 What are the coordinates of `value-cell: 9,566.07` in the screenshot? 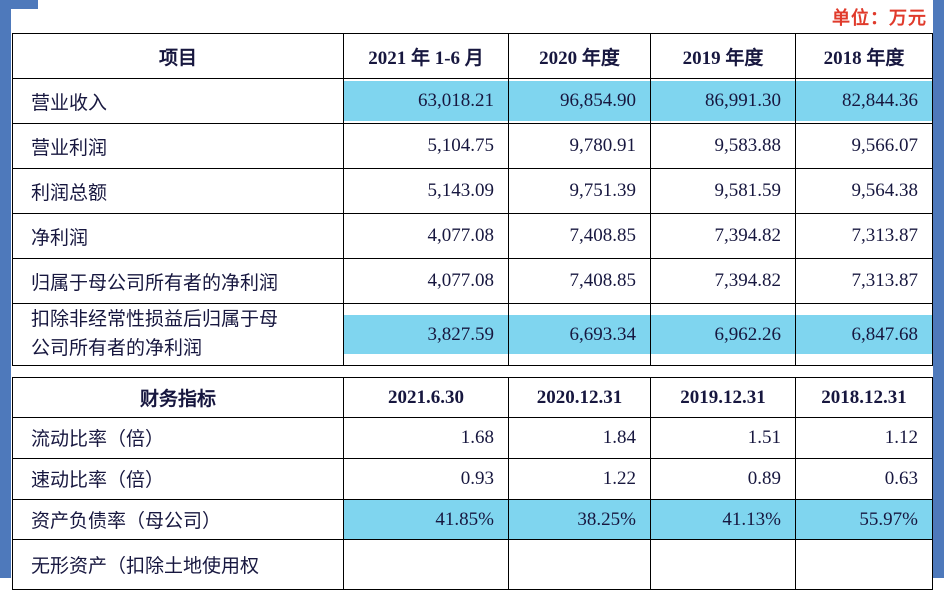 It's located at (864, 146).